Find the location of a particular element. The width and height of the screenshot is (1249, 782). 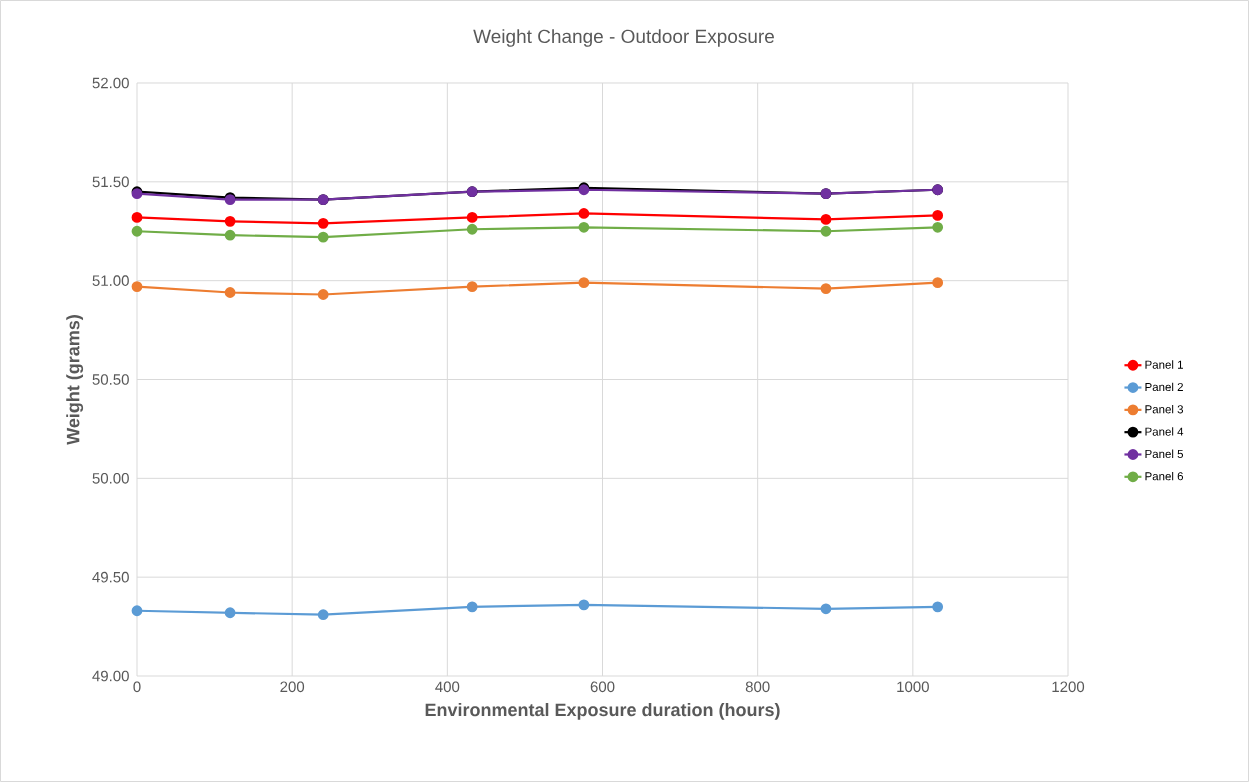

y-tick-label: 52.00 is located at coordinates (110, 83).